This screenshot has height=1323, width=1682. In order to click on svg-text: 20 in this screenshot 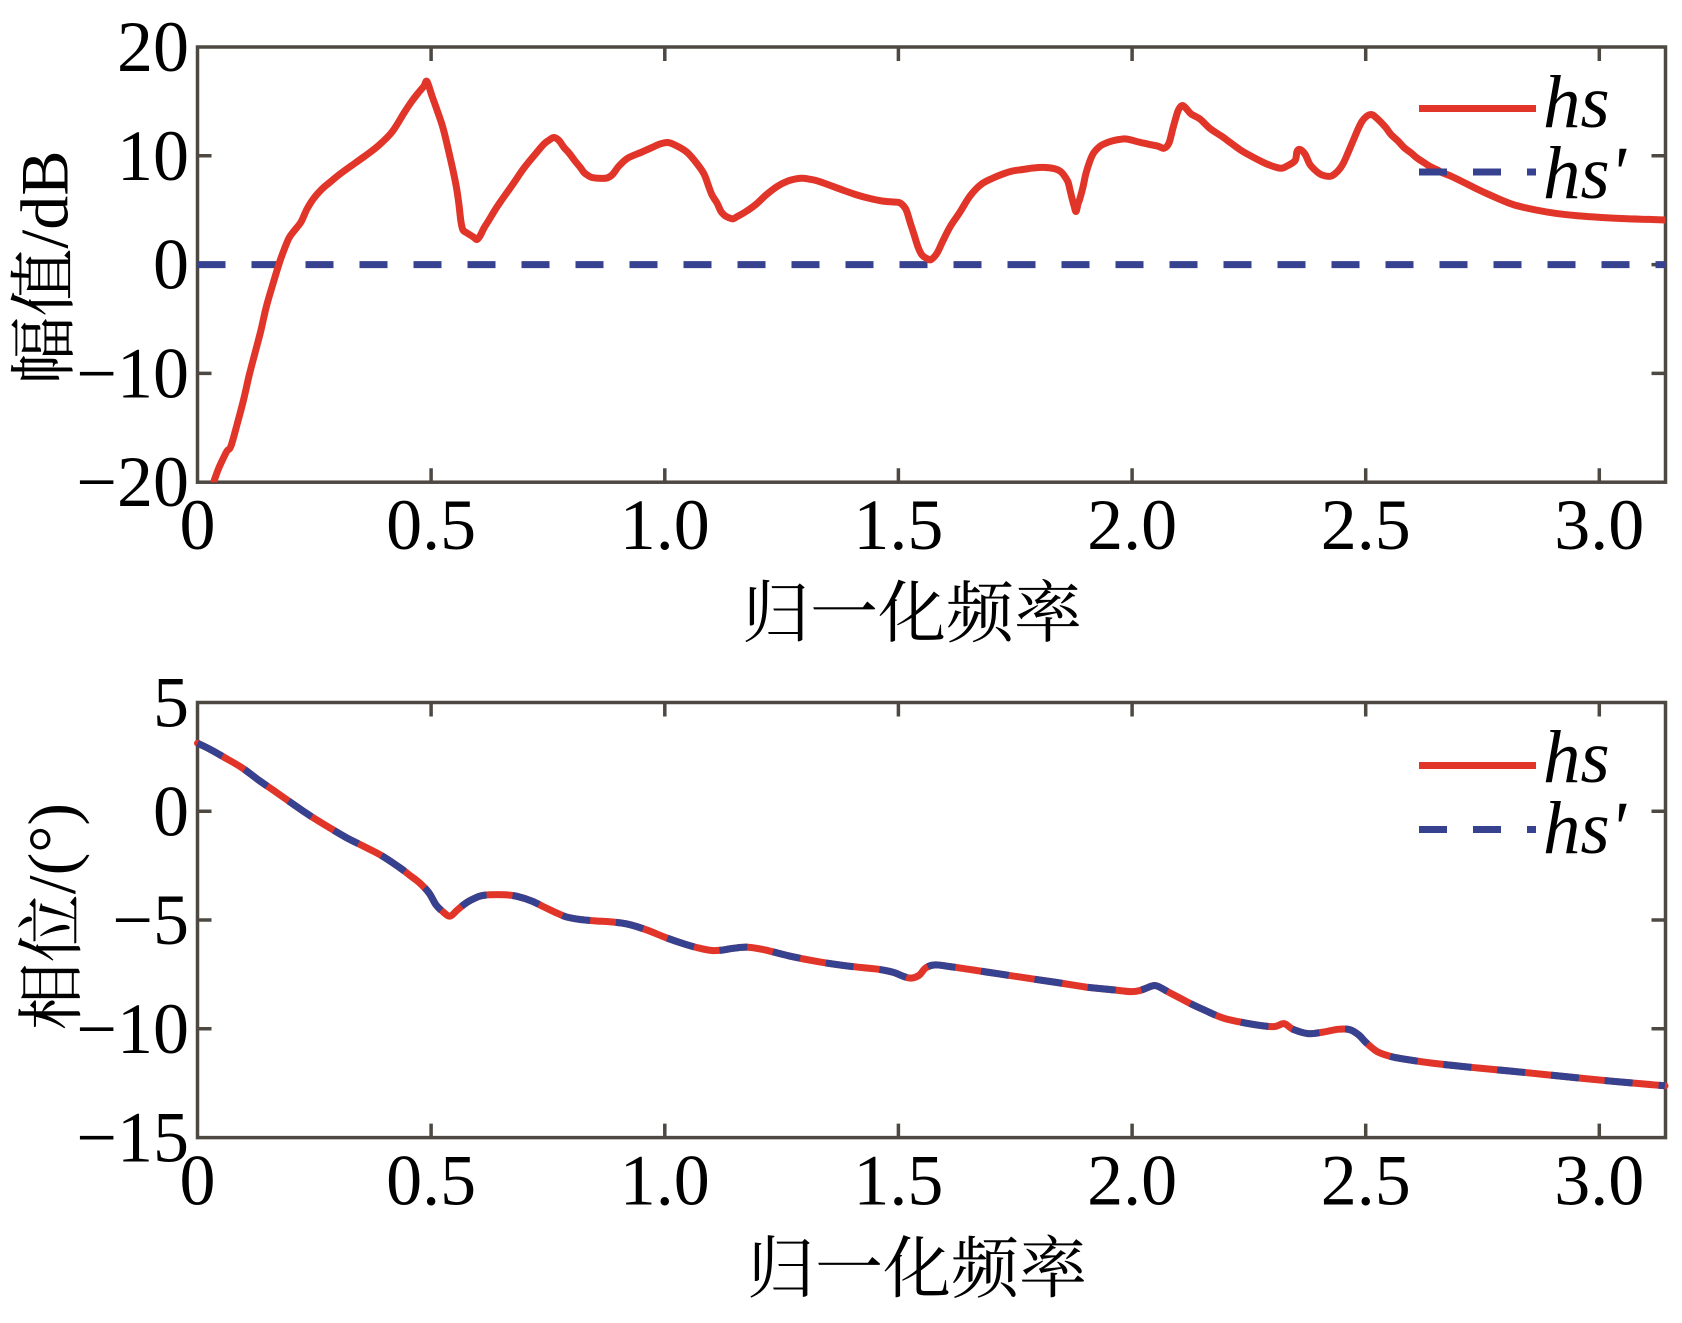, I will do `click(153, 47)`.